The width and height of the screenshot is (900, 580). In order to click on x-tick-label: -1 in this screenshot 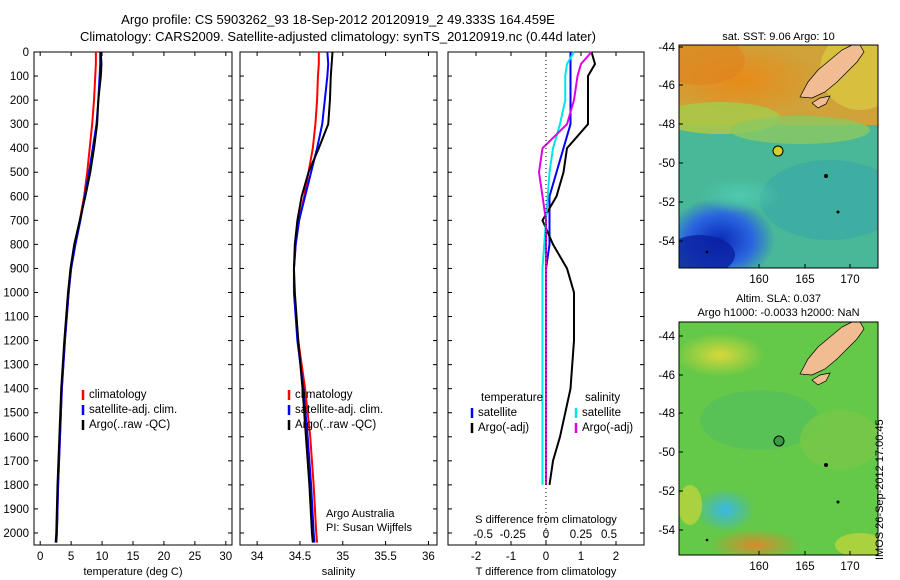, I will do `click(511, 557)`.